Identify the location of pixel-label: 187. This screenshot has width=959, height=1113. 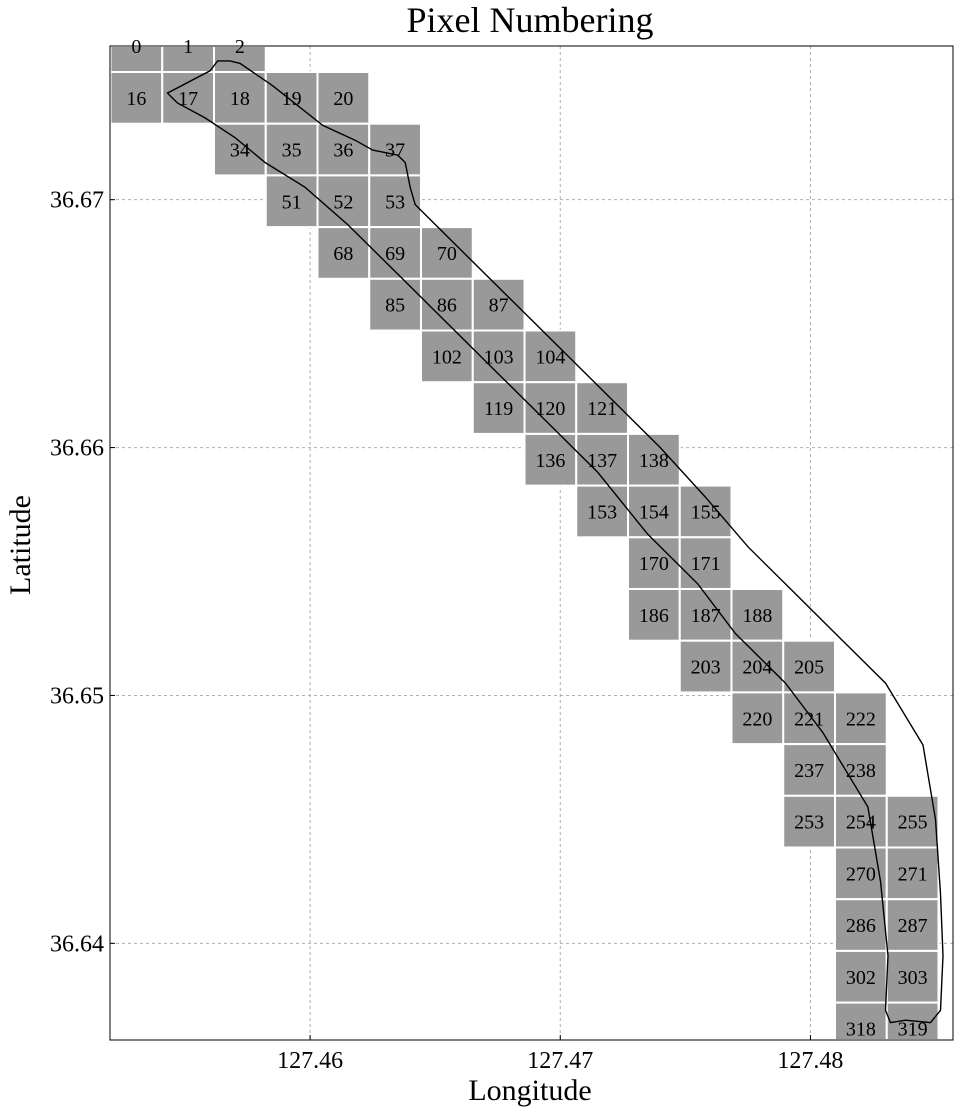
(706, 616).